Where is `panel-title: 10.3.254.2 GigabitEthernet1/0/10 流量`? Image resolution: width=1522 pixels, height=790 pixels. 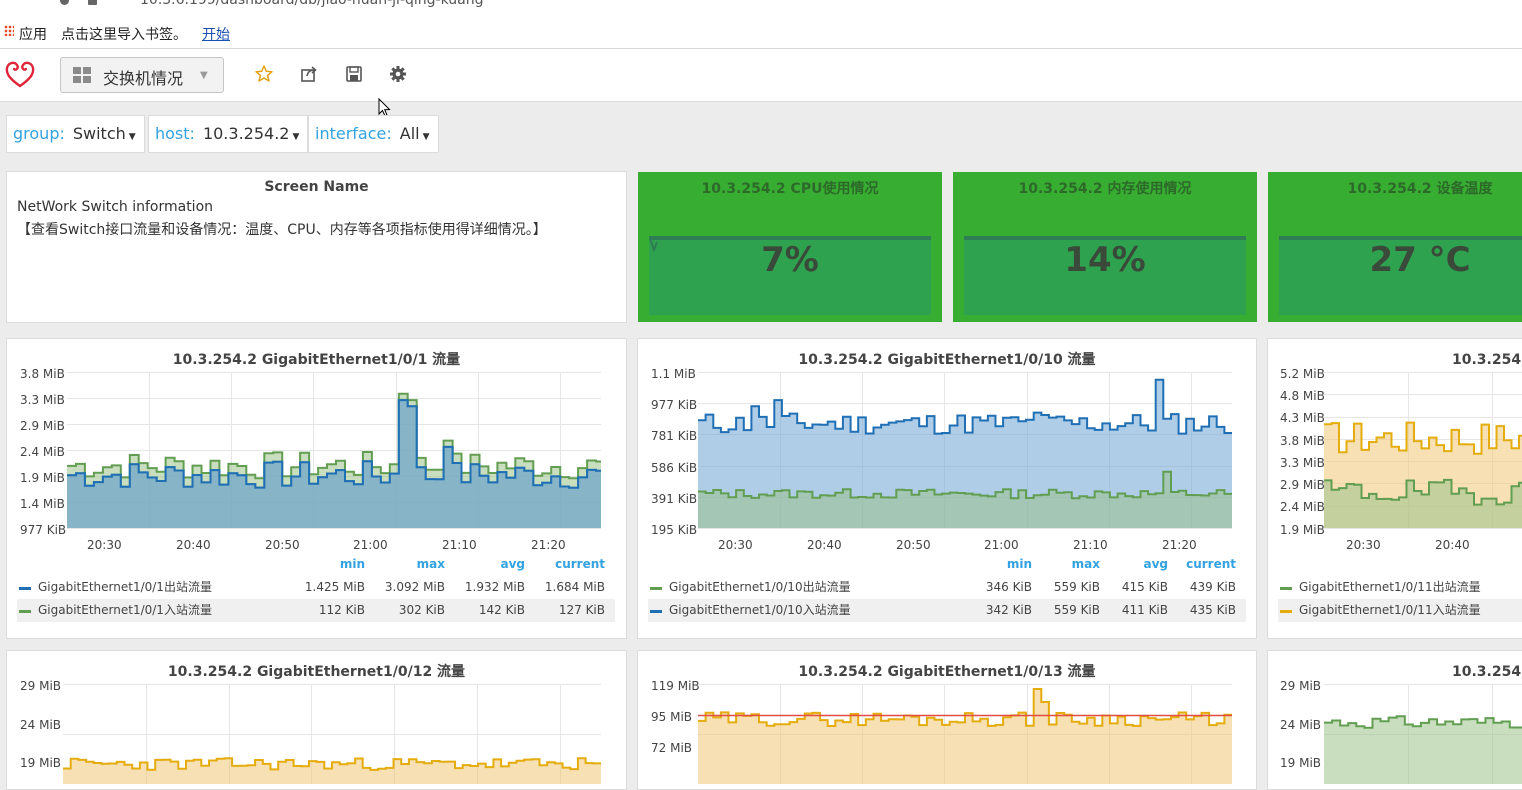 panel-title: 10.3.254.2 GigabitEthernet1/0/10 流量 is located at coordinates (947, 360).